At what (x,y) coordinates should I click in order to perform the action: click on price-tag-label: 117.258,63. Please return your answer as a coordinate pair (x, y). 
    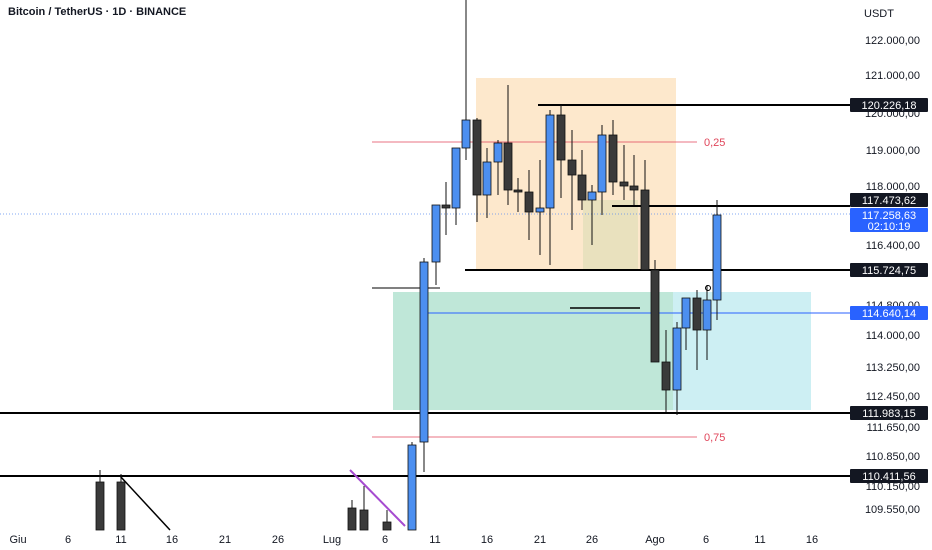
    Looking at the image, I should click on (889, 216).